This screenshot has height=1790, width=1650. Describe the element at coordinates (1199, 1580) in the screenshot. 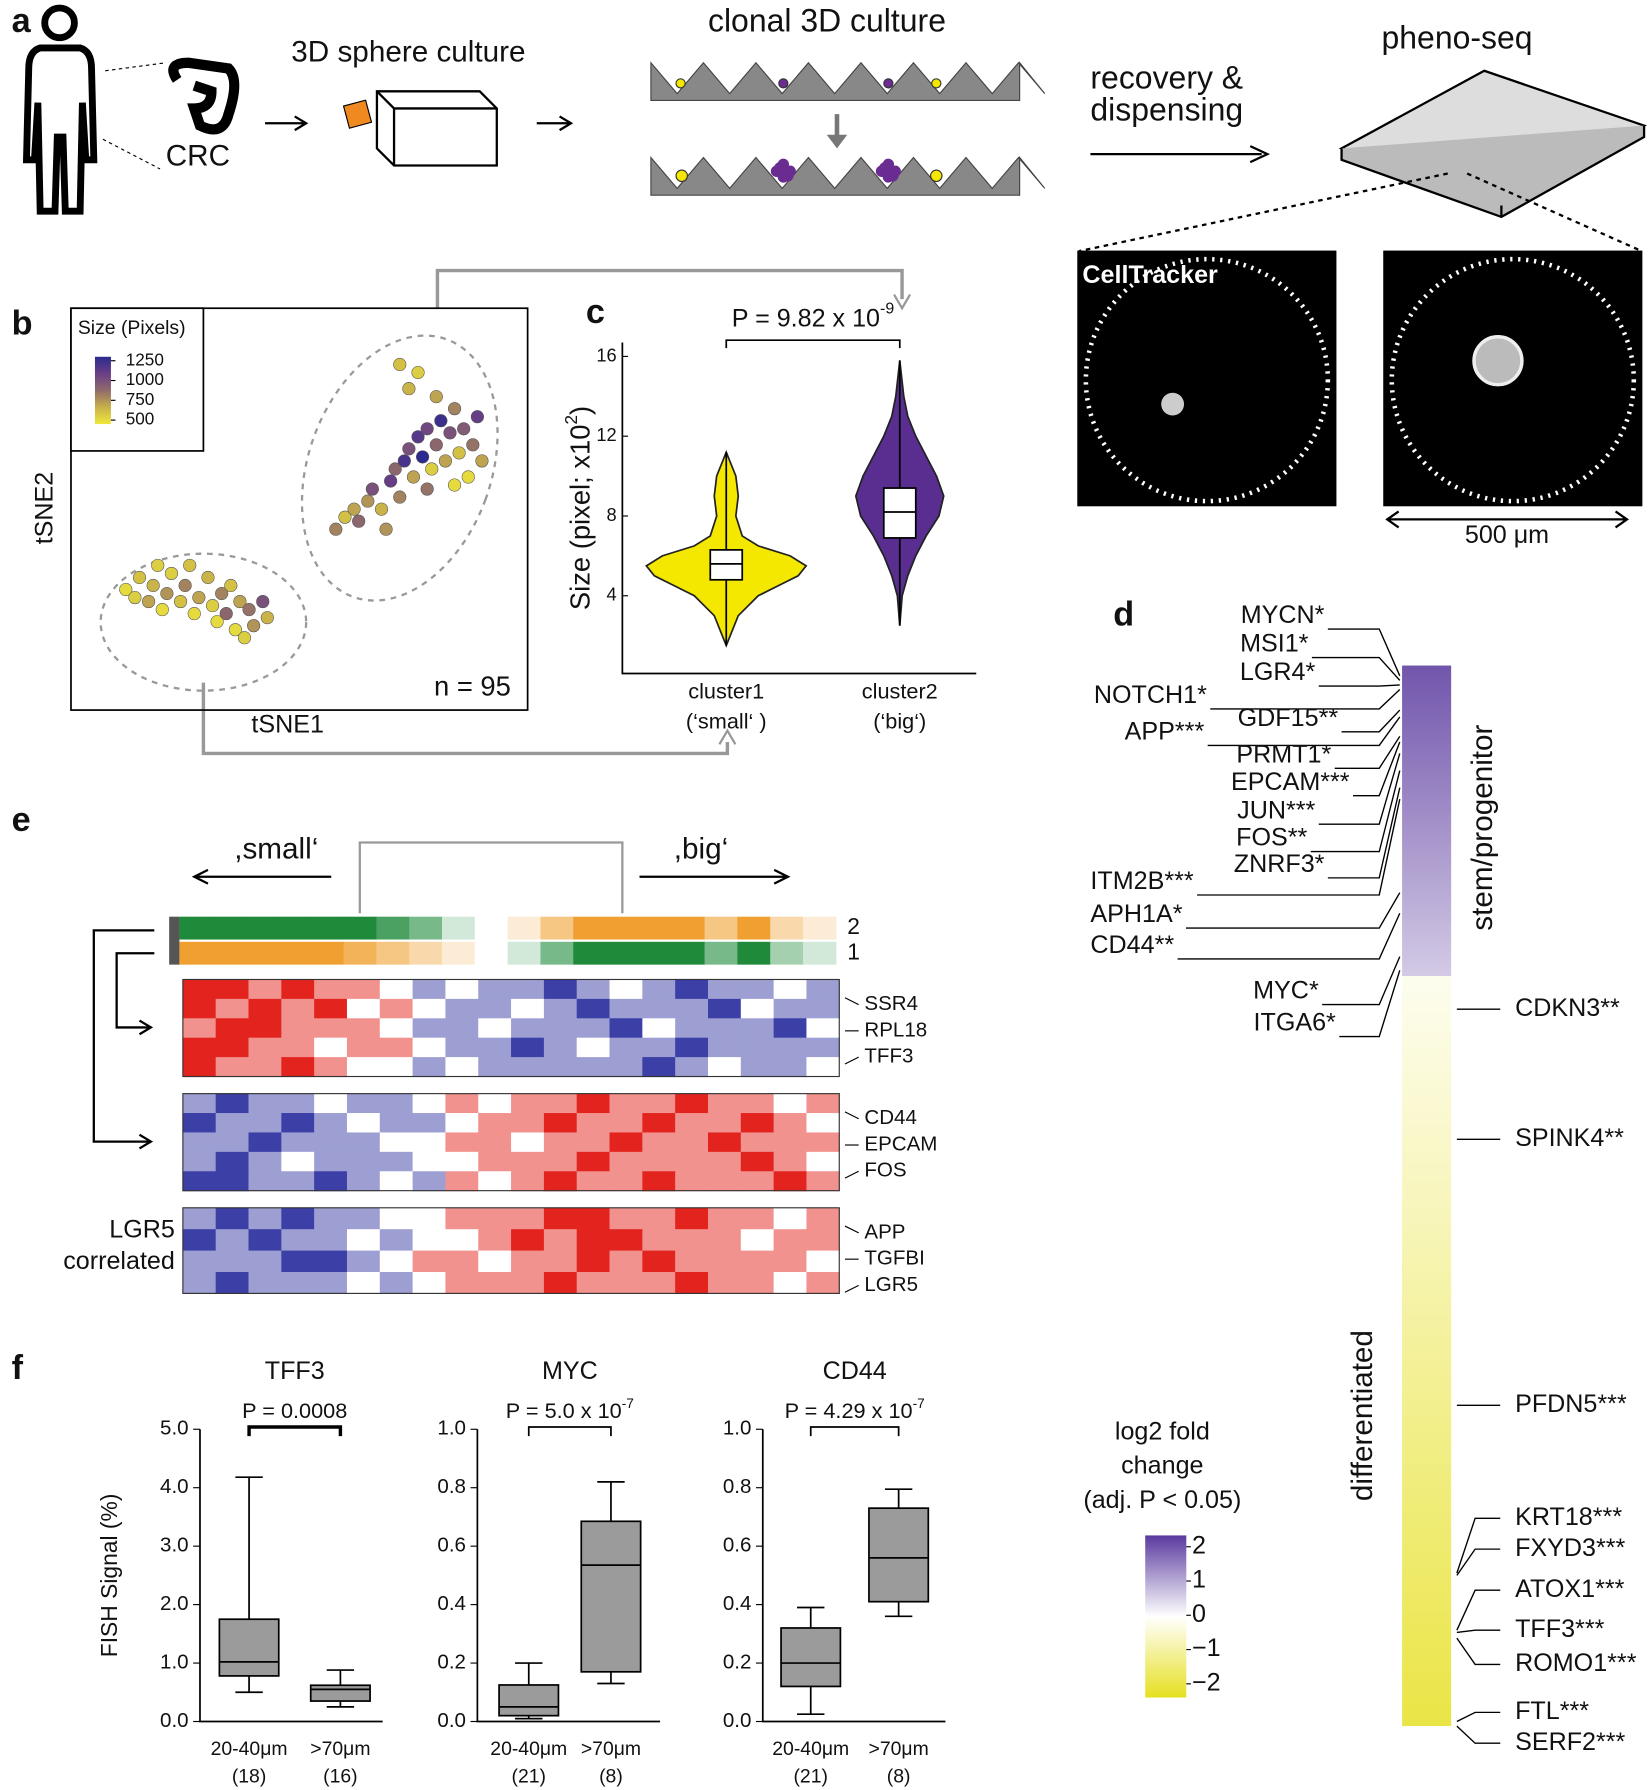

I see `colorbar-tick-label: 1` at that location.